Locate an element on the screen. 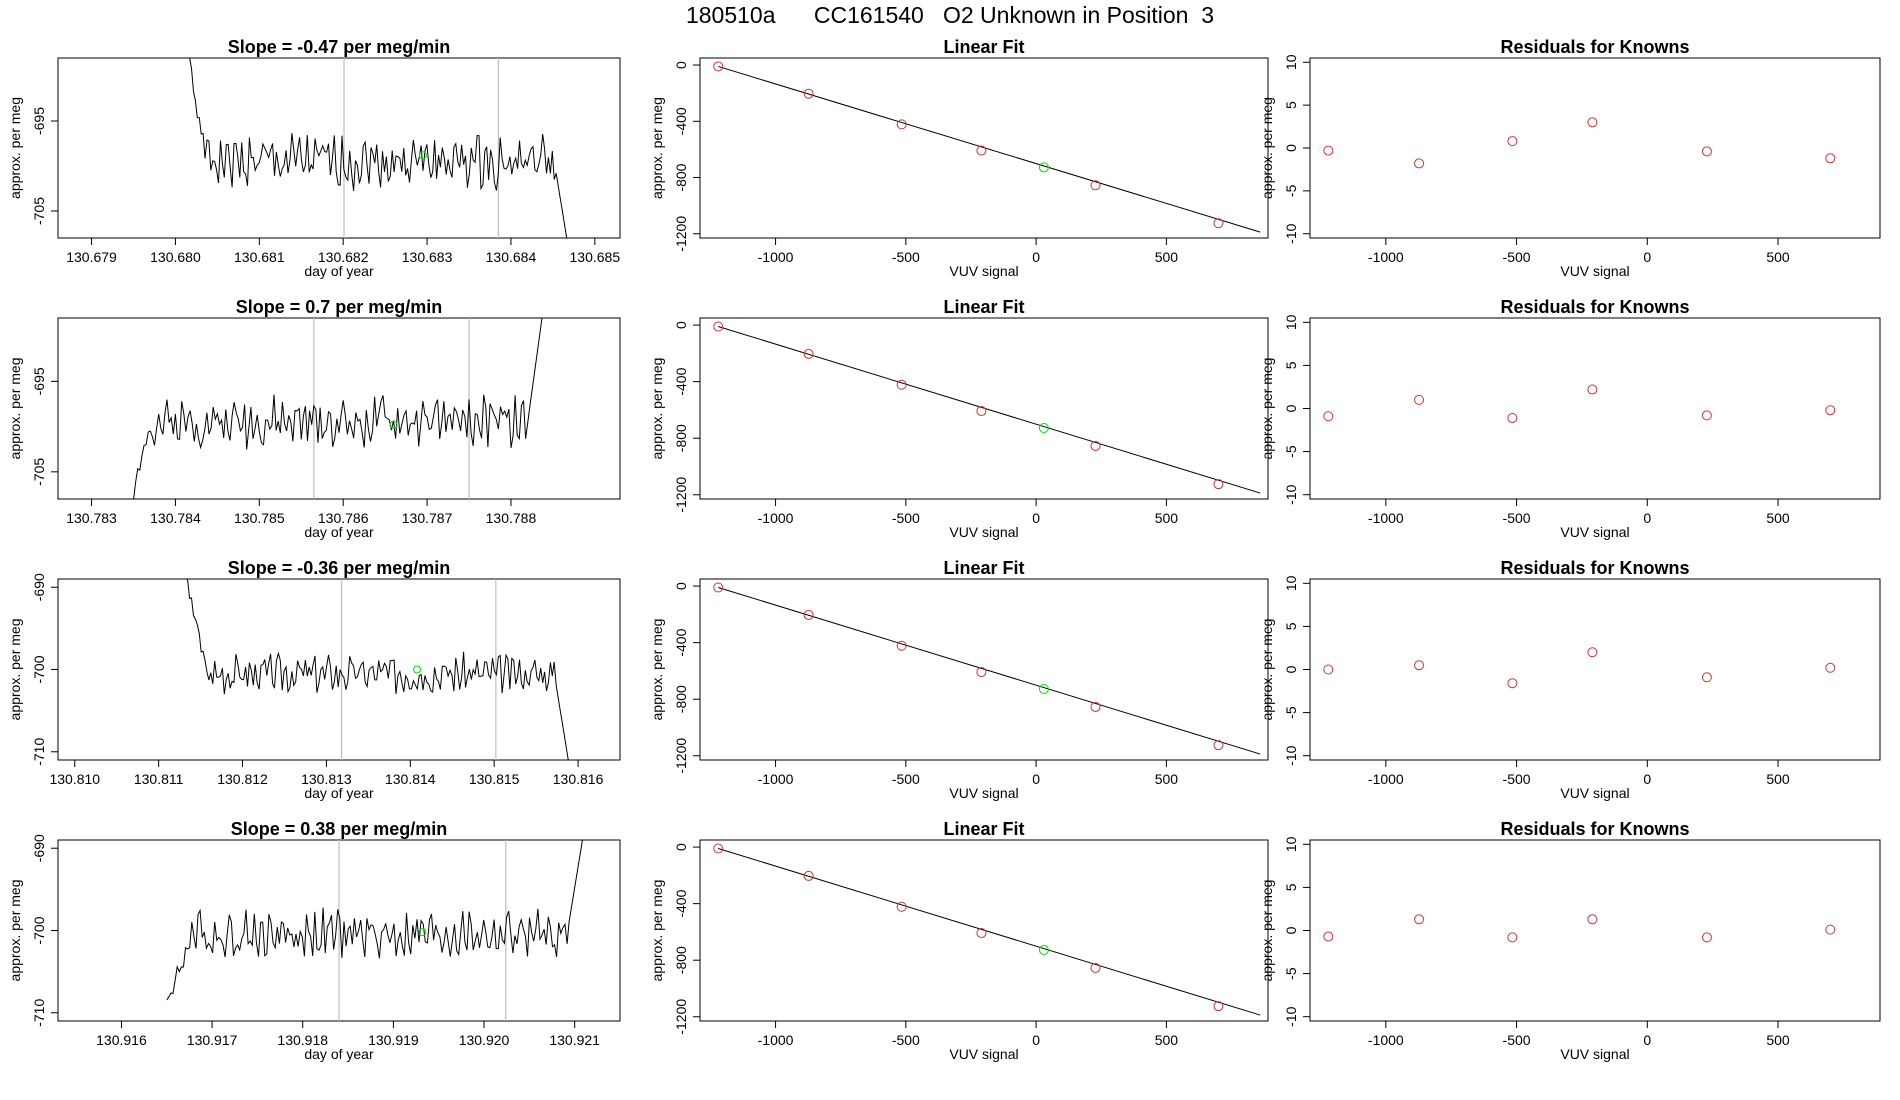  y-tick-label: -695 is located at coordinates (39, 381).